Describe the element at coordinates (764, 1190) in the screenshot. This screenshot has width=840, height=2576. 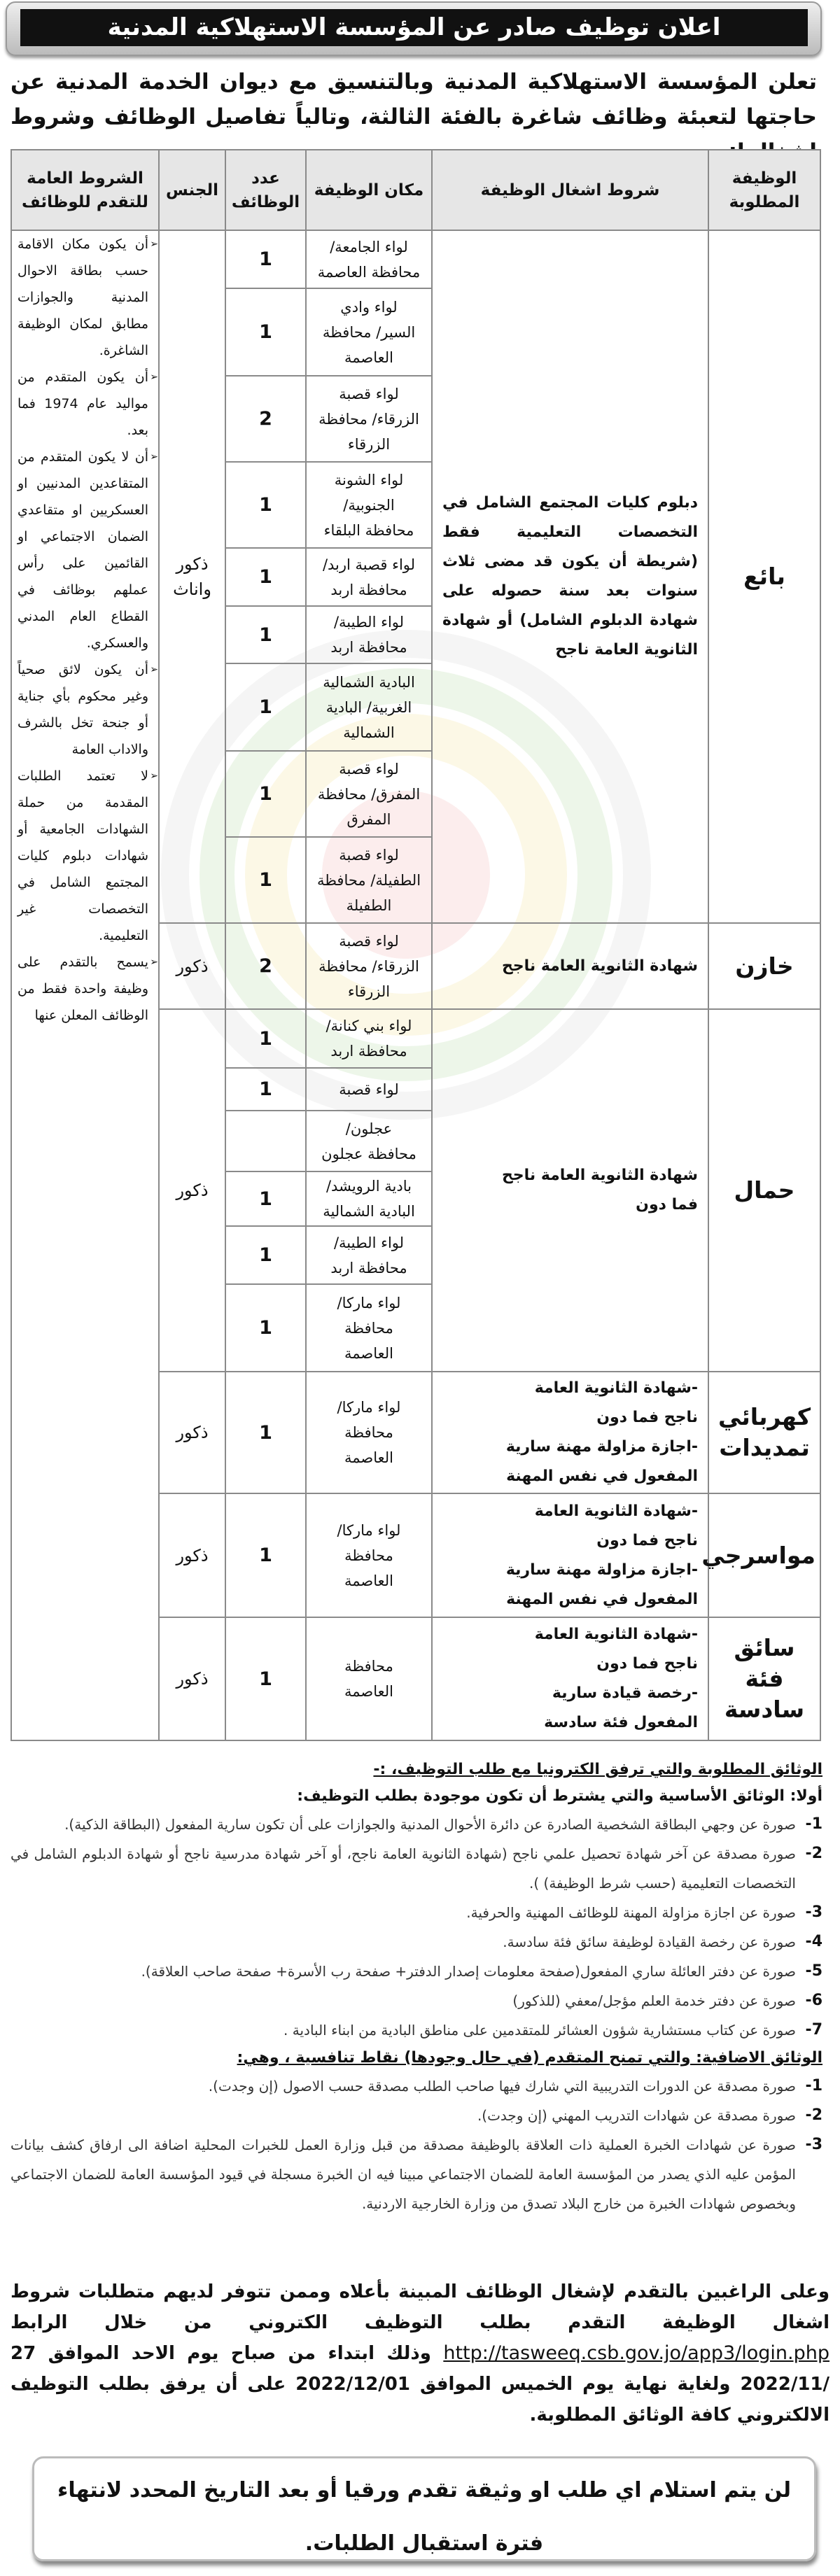
I see `job-title: حمال` at that location.